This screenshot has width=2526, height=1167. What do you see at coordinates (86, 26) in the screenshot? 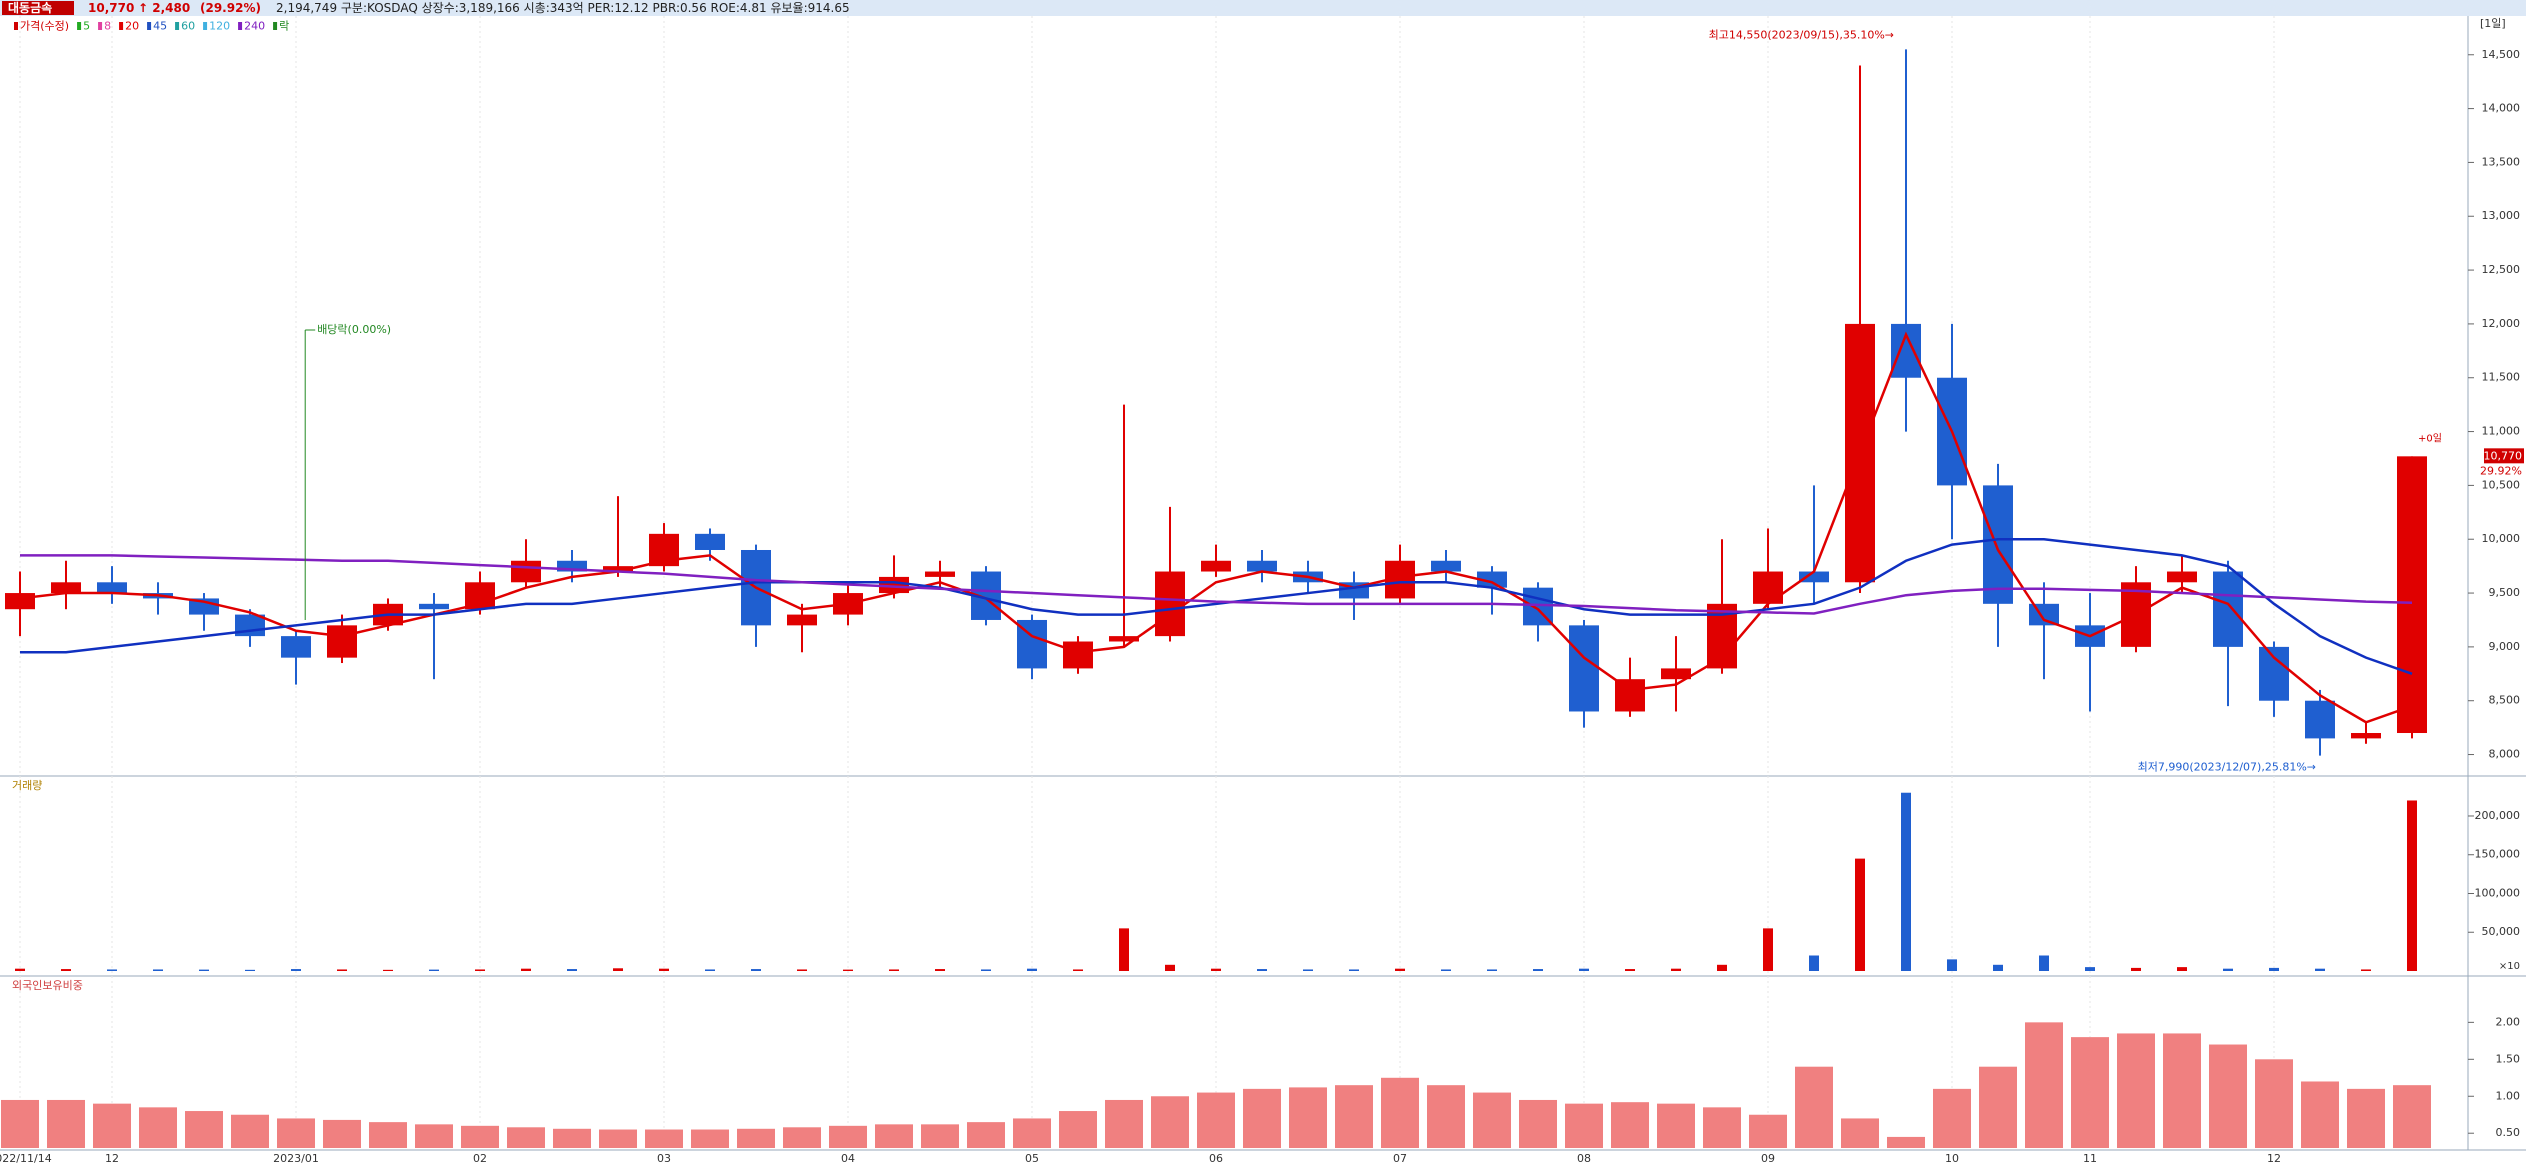
I see `legend-label: 5` at bounding box center [86, 26].